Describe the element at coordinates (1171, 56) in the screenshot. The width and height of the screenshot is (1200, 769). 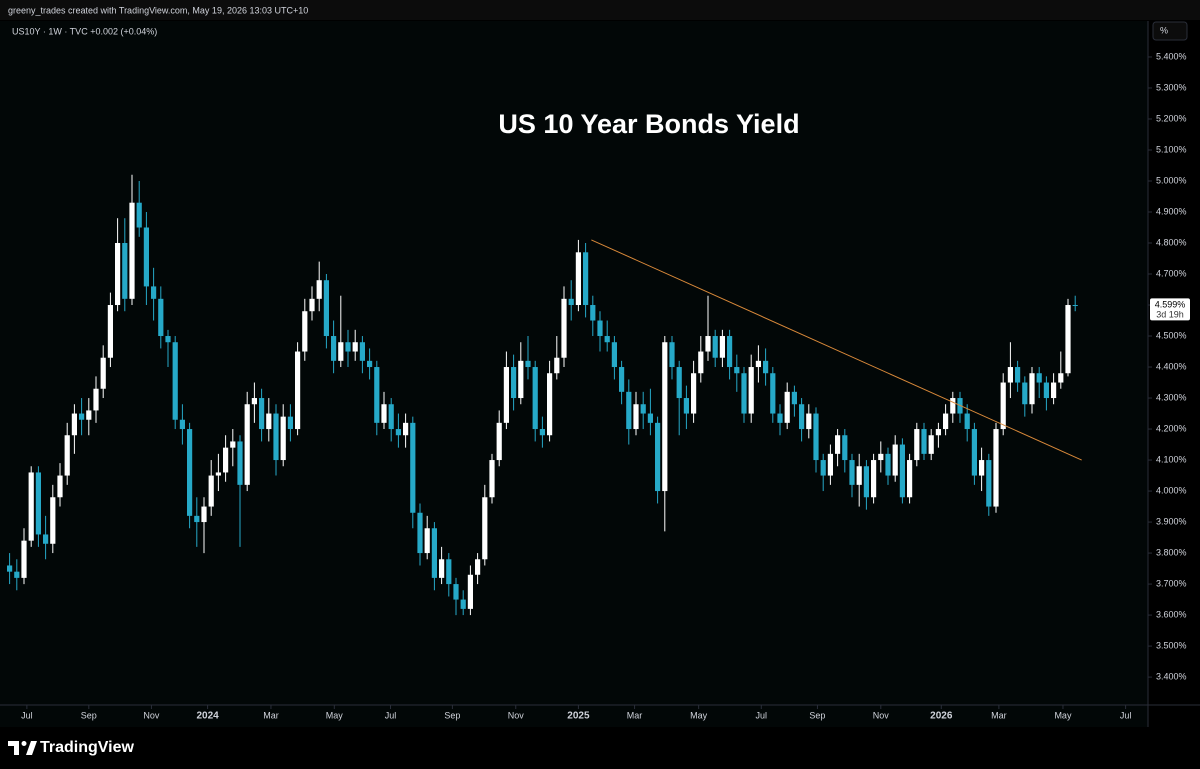
I see `y-tick-label: 5.400%` at that location.